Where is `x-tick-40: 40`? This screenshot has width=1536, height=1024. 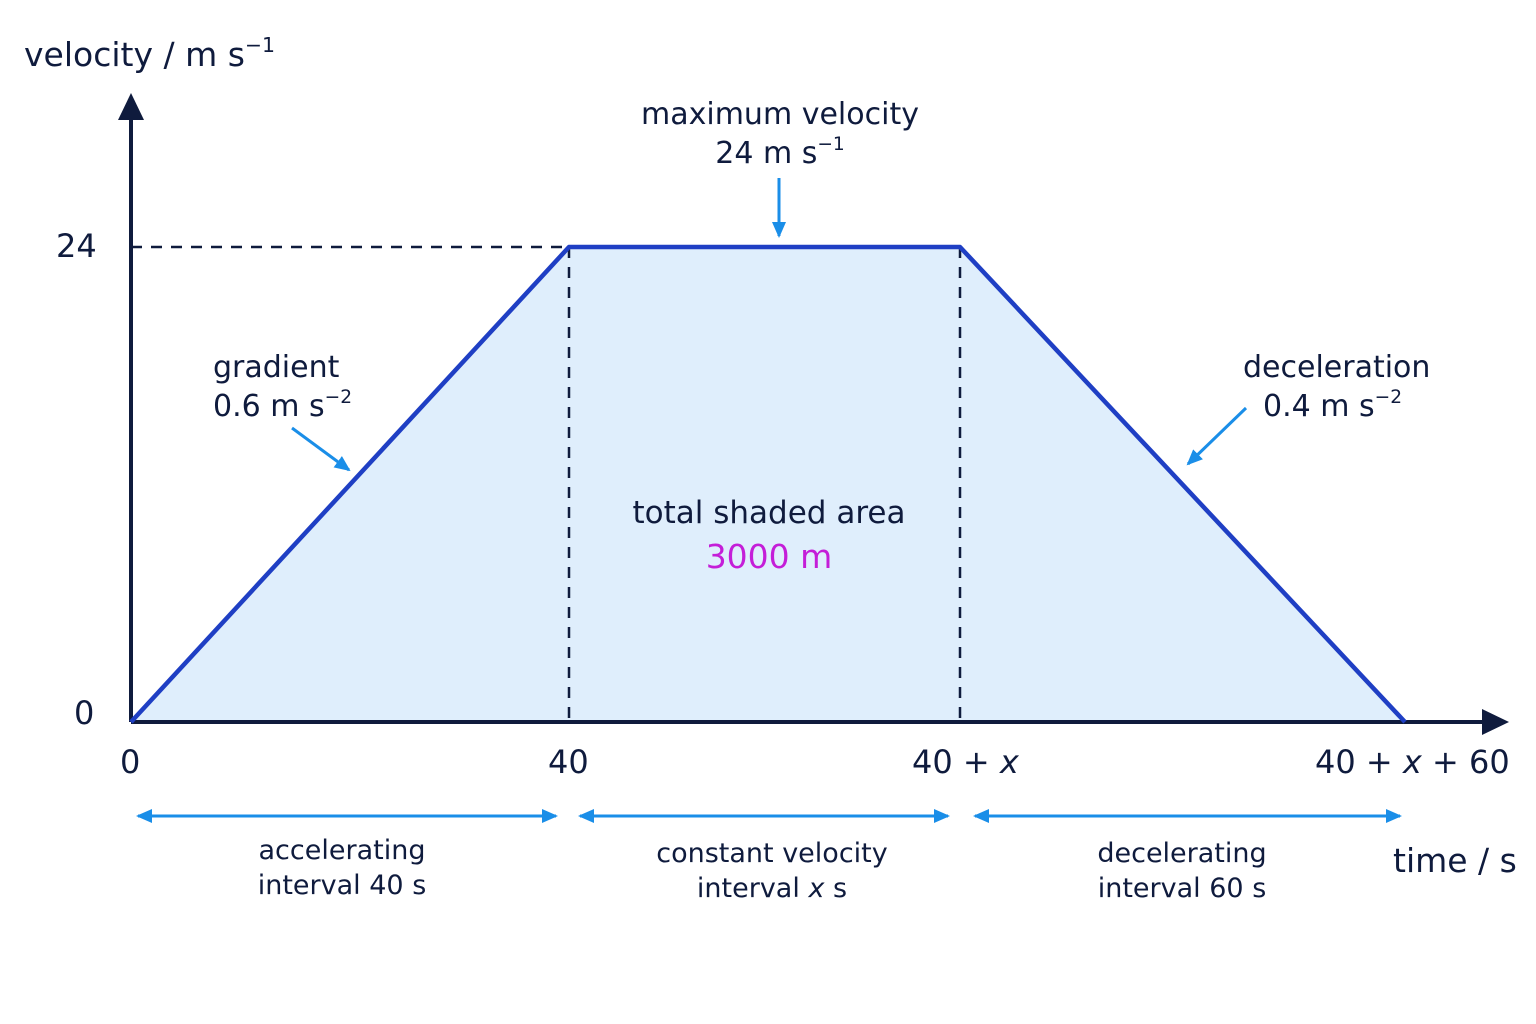
x-tick-40: 40 is located at coordinates (568, 762).